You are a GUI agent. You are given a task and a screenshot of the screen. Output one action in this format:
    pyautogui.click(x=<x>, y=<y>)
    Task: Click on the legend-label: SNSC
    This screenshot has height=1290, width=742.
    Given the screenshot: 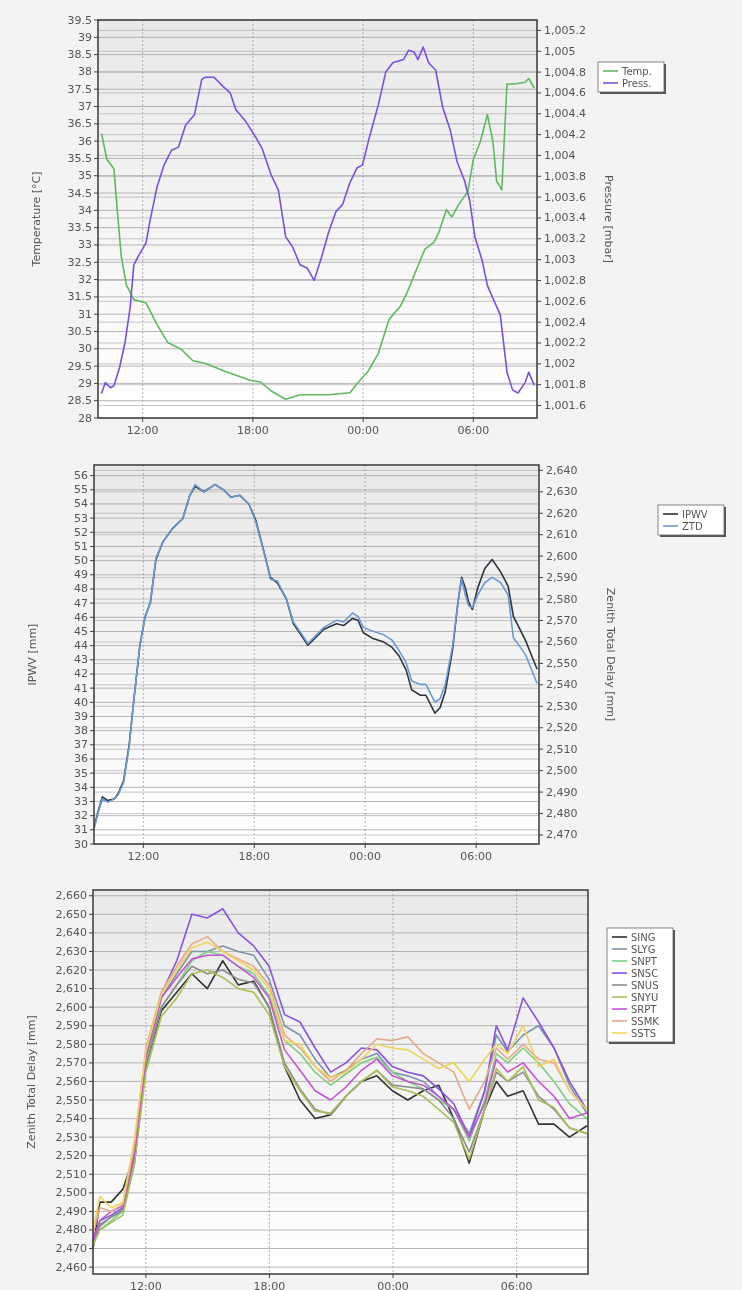 What is the action you would take?
    pyautogui.click(x=645, y=973)
    